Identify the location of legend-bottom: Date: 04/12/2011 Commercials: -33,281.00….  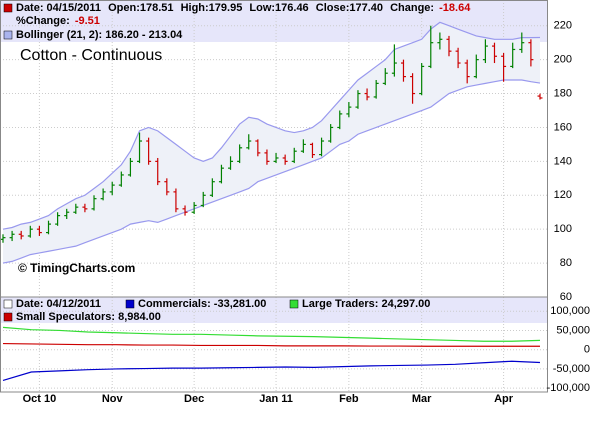
(216, 310).